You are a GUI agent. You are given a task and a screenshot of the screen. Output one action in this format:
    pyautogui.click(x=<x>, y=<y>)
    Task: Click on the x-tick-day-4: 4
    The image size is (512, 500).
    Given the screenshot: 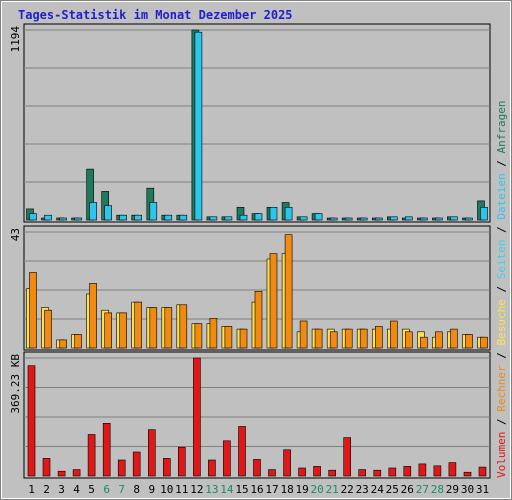 What is the action you would take?
    pyautogui.click(x=76, y=489)
    